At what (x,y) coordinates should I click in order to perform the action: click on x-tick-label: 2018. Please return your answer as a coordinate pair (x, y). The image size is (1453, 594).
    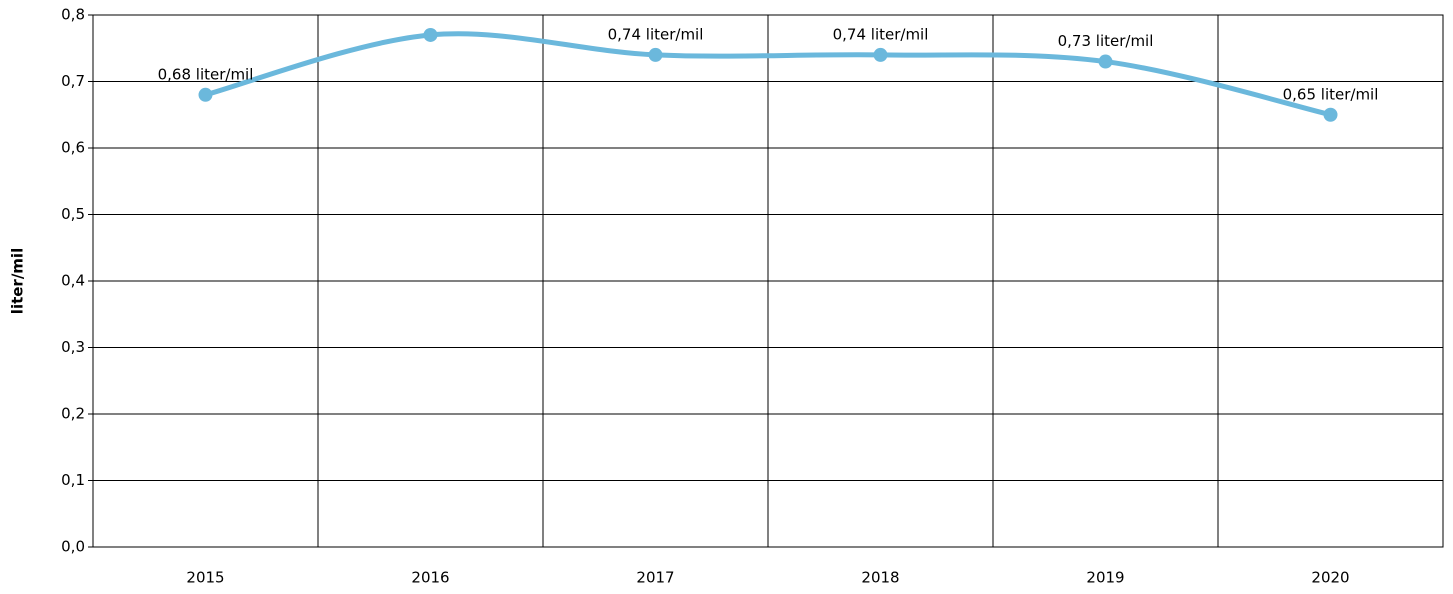
    Looking at the image, I should click on (880, 578).